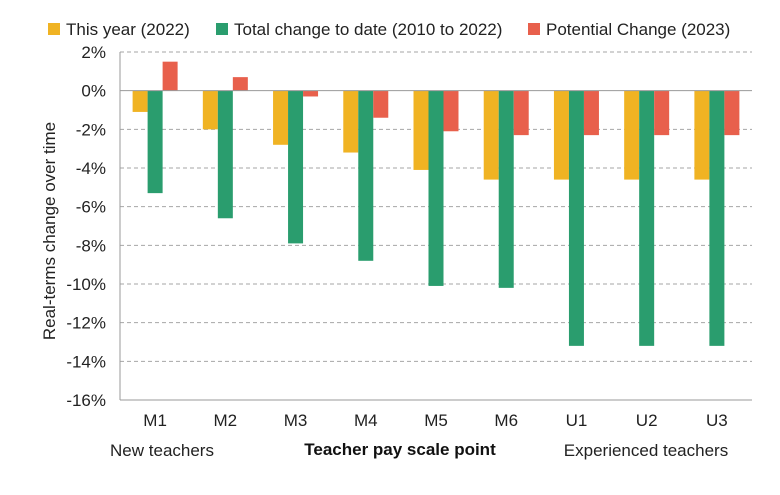  I want to click on x-tick-label-m1: M1, so click(155, 420).